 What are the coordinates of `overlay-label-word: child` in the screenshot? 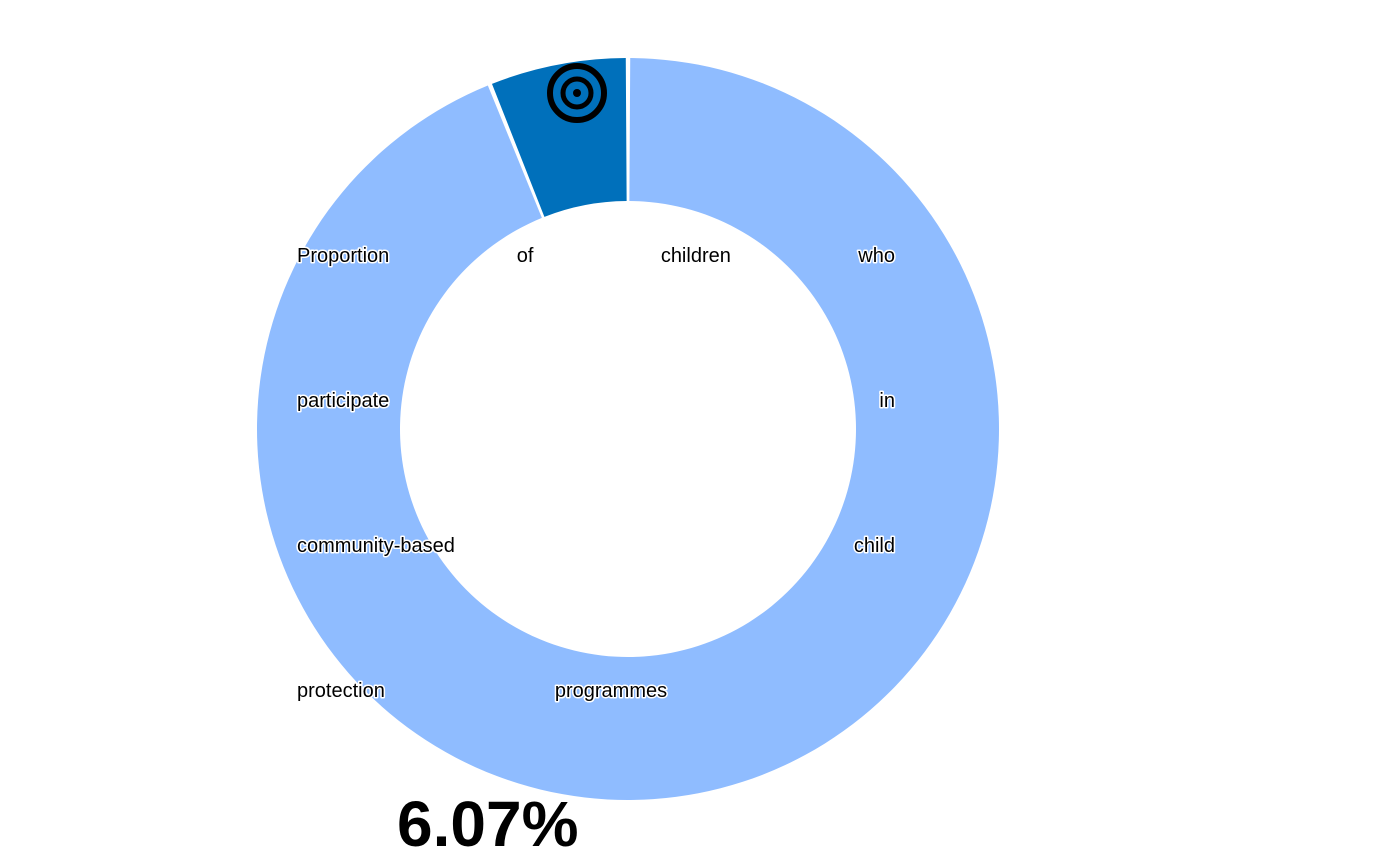 It's located at (874, 546).